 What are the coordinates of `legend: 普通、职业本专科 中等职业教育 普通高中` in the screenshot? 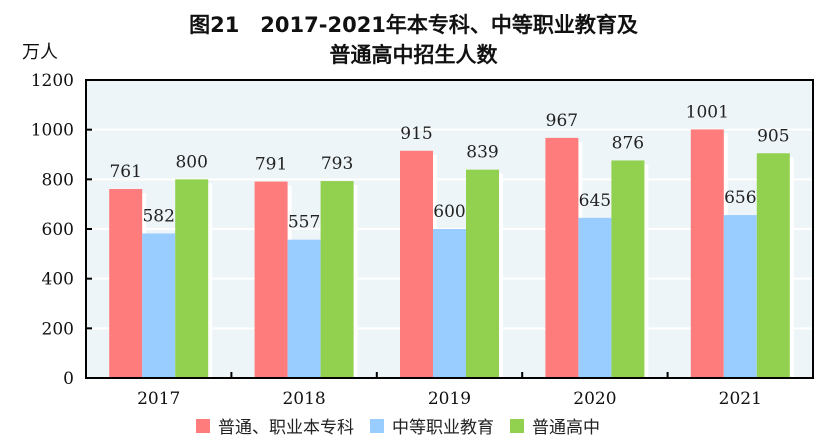 It's located at (398, 425).